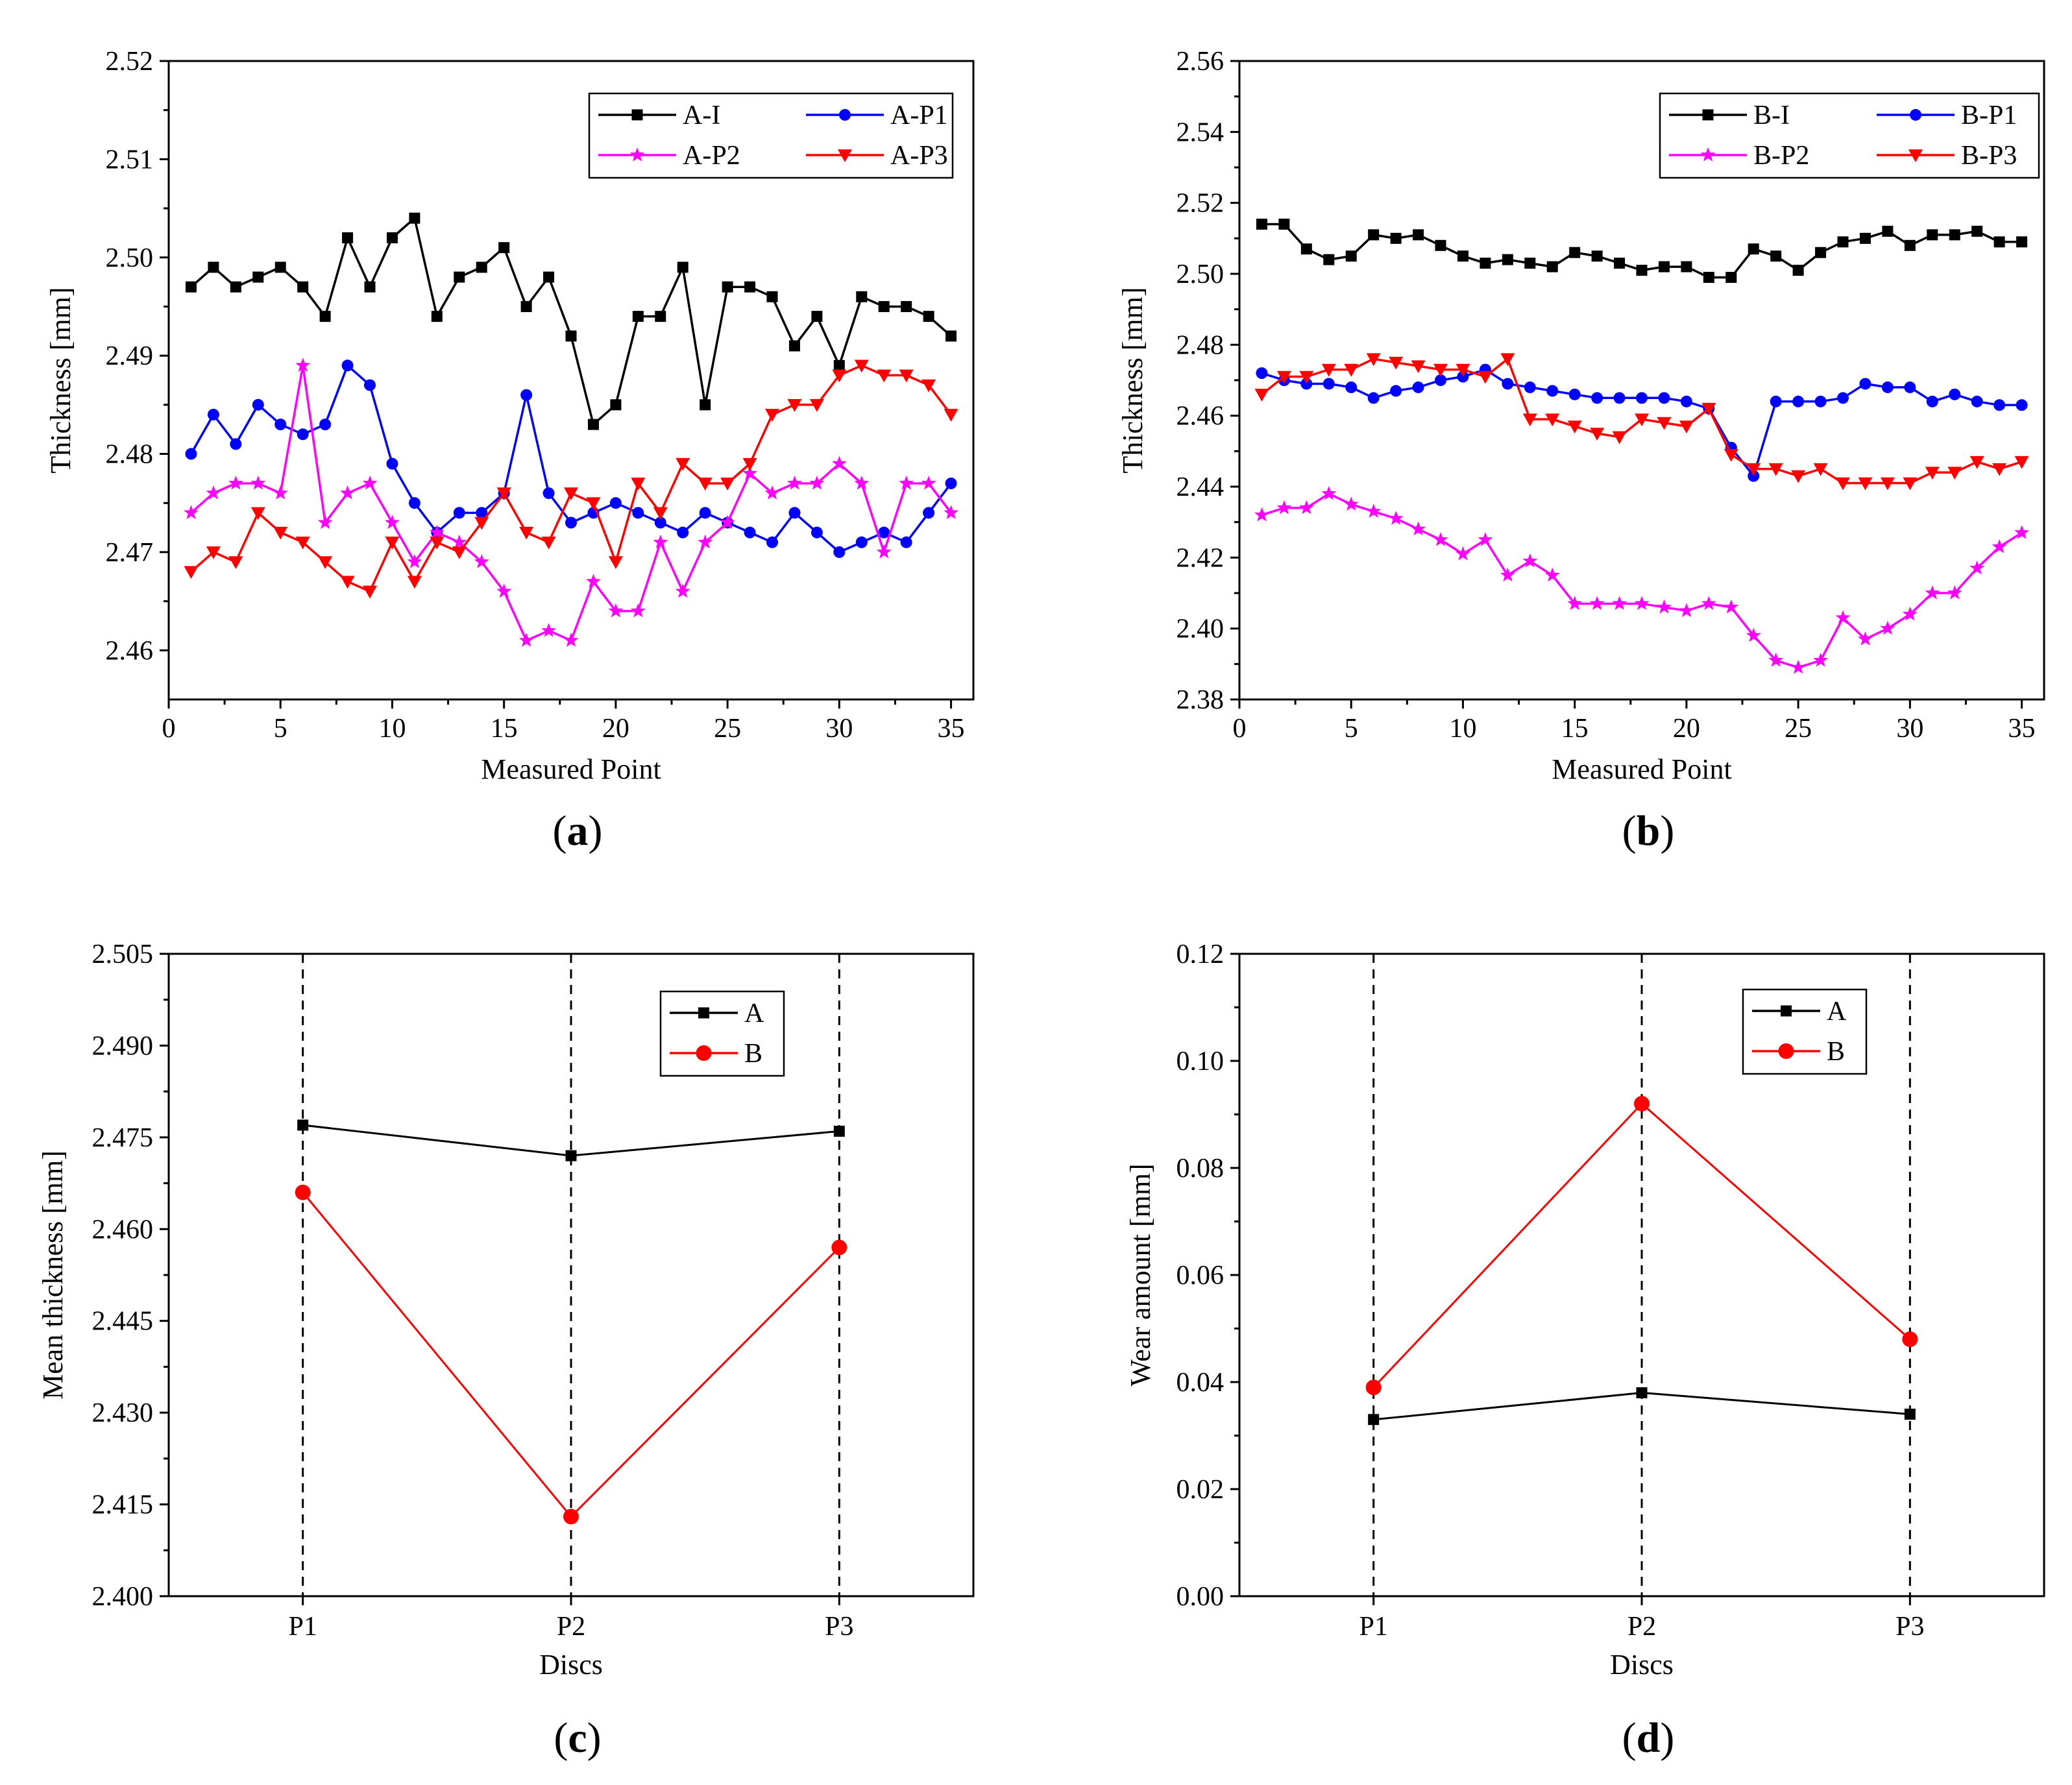 Image resolution: width=2072 pixels, height=1785 pixels. I want to click on legend-item-b-p3: B-P3, so click(1947, 156).